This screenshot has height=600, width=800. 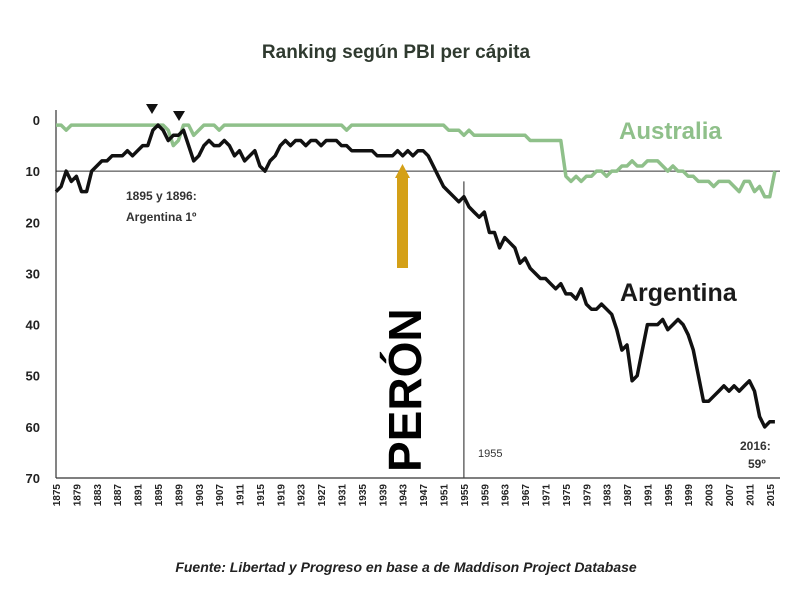 What do you see at coordinates (200, 495) in the screenshot?
I see `x-tick-label: 1903` at bounding box center [200, 495].